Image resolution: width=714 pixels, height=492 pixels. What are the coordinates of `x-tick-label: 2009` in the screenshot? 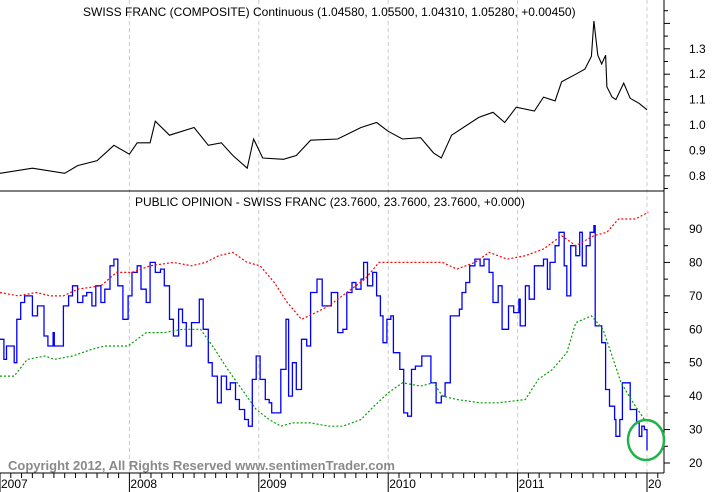 It's located at (273, 484).